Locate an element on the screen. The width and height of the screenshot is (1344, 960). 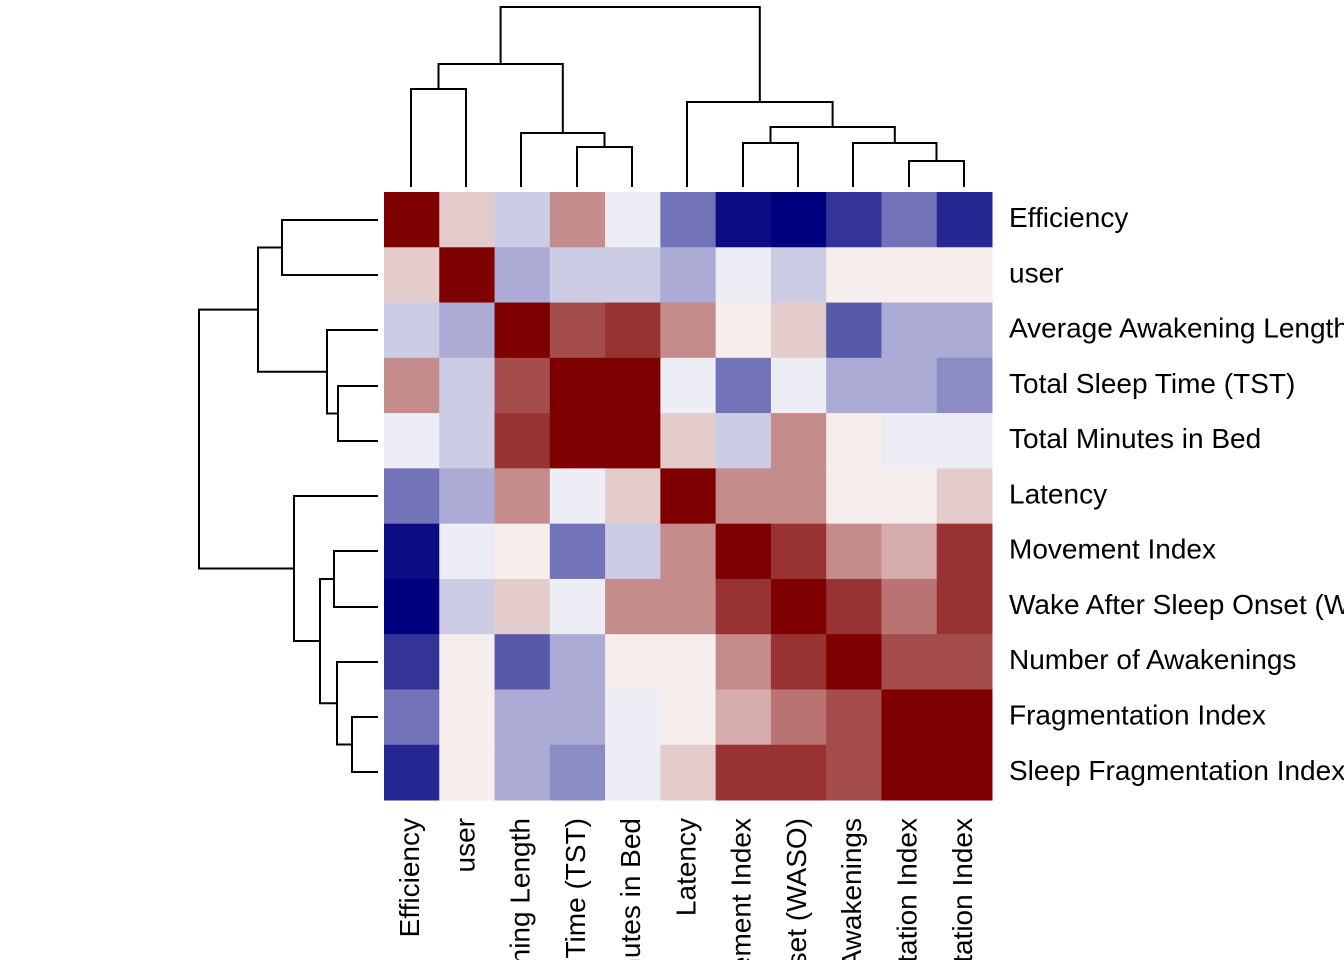
row-label: Total Minutes in Bed is located at coordinates (1135, 438).